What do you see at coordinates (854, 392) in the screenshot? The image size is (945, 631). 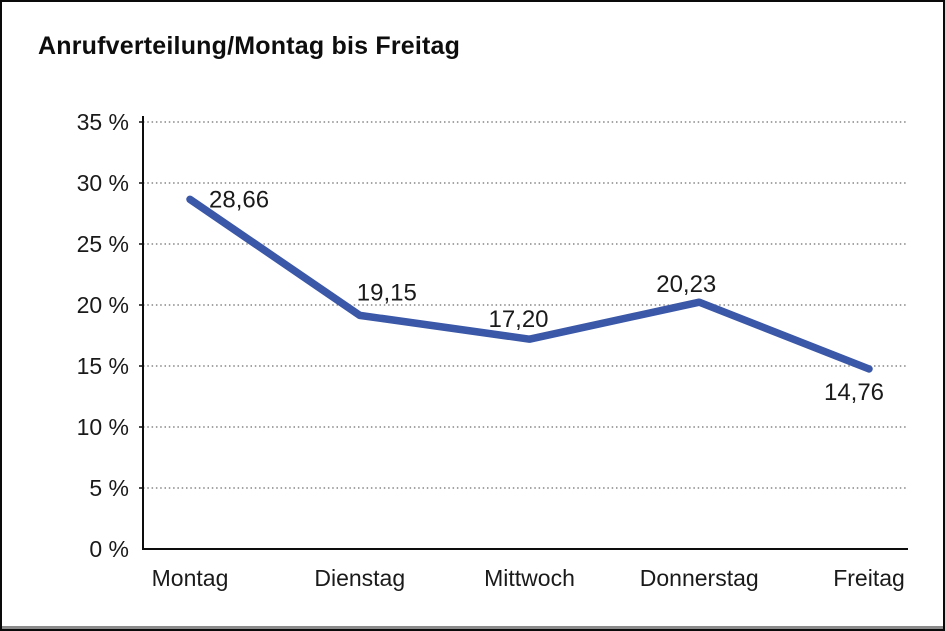 I see `data-point-label: 14,76` at bounding box center [854, 392].